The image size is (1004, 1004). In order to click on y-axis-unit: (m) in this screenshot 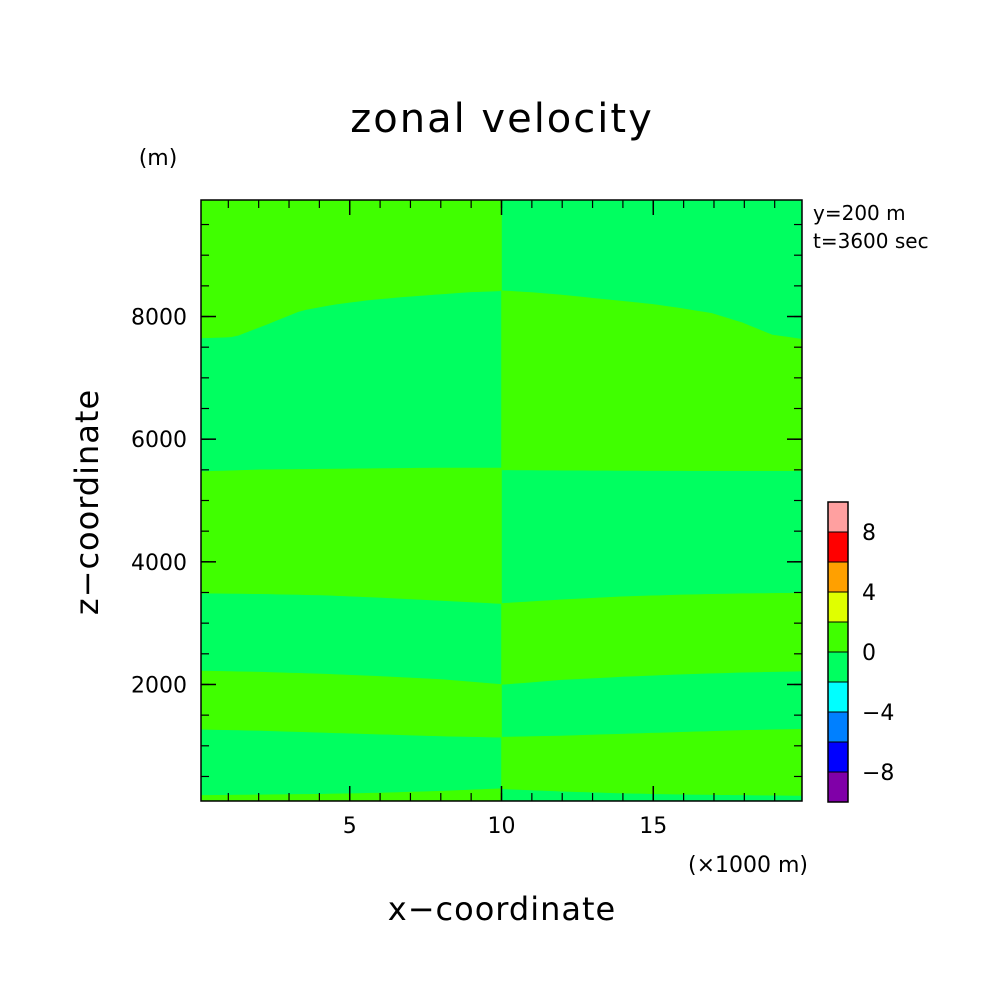, I will do `click(158, 158)`.